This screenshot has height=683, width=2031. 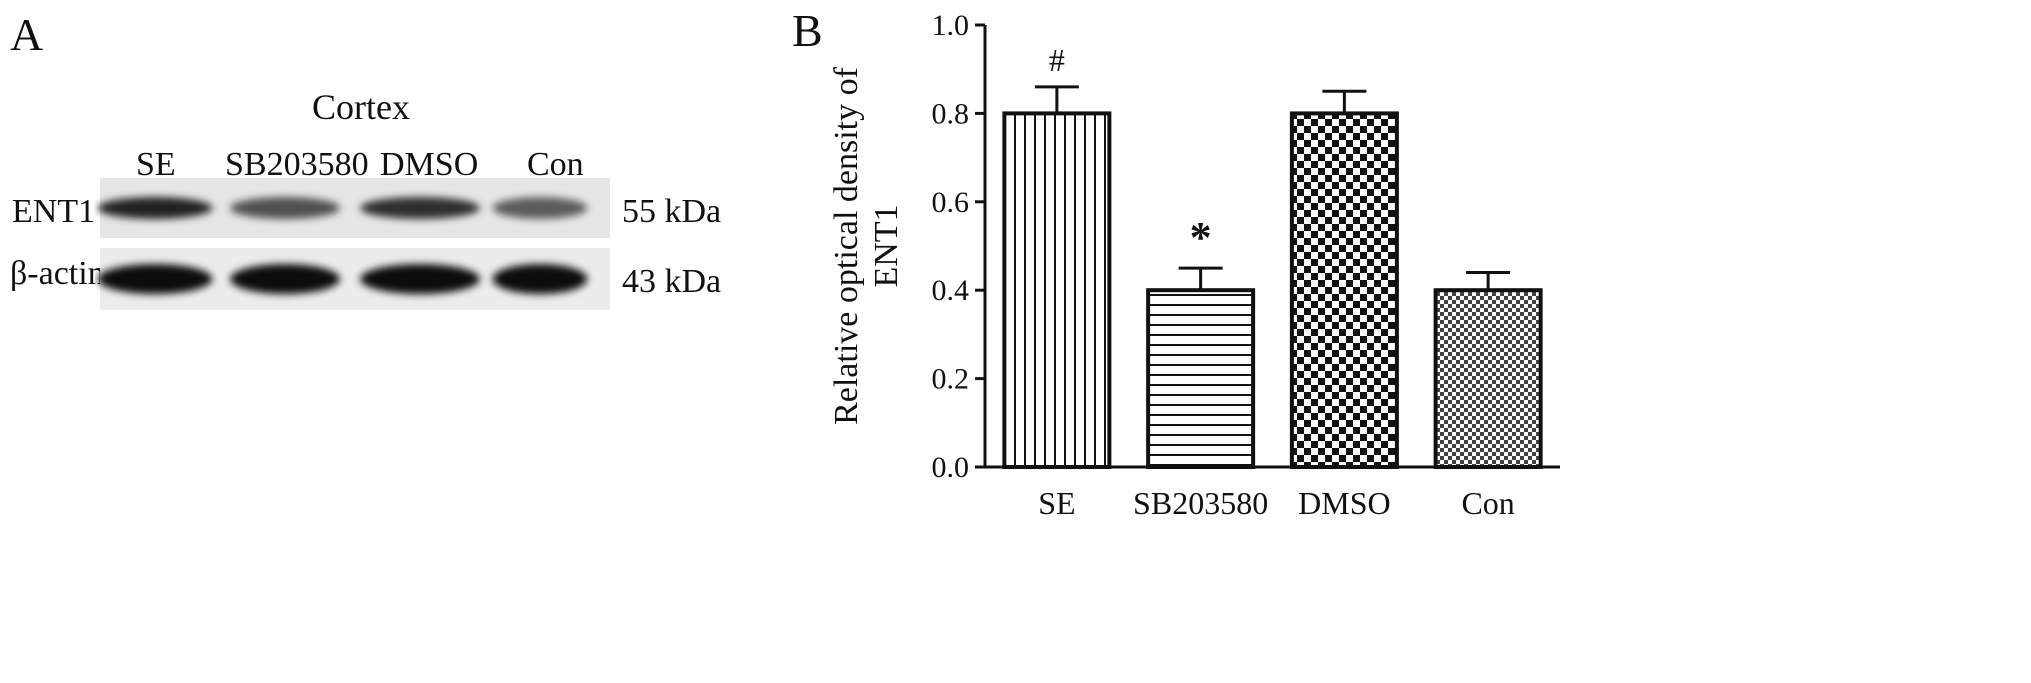 What do you see at coordinates (951, 379) in the screenshot?
I see `y-tick-label: 0.2` at bounding box center [951, 379].